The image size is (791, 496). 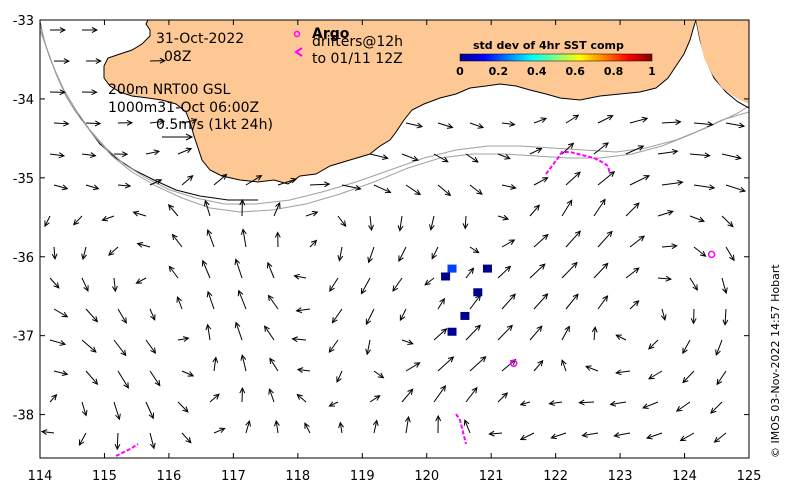 What do you see at coordinates (23, 100) in the screenshot?
I see `lat-tick-label: -34` at bounding box center [23, 100].